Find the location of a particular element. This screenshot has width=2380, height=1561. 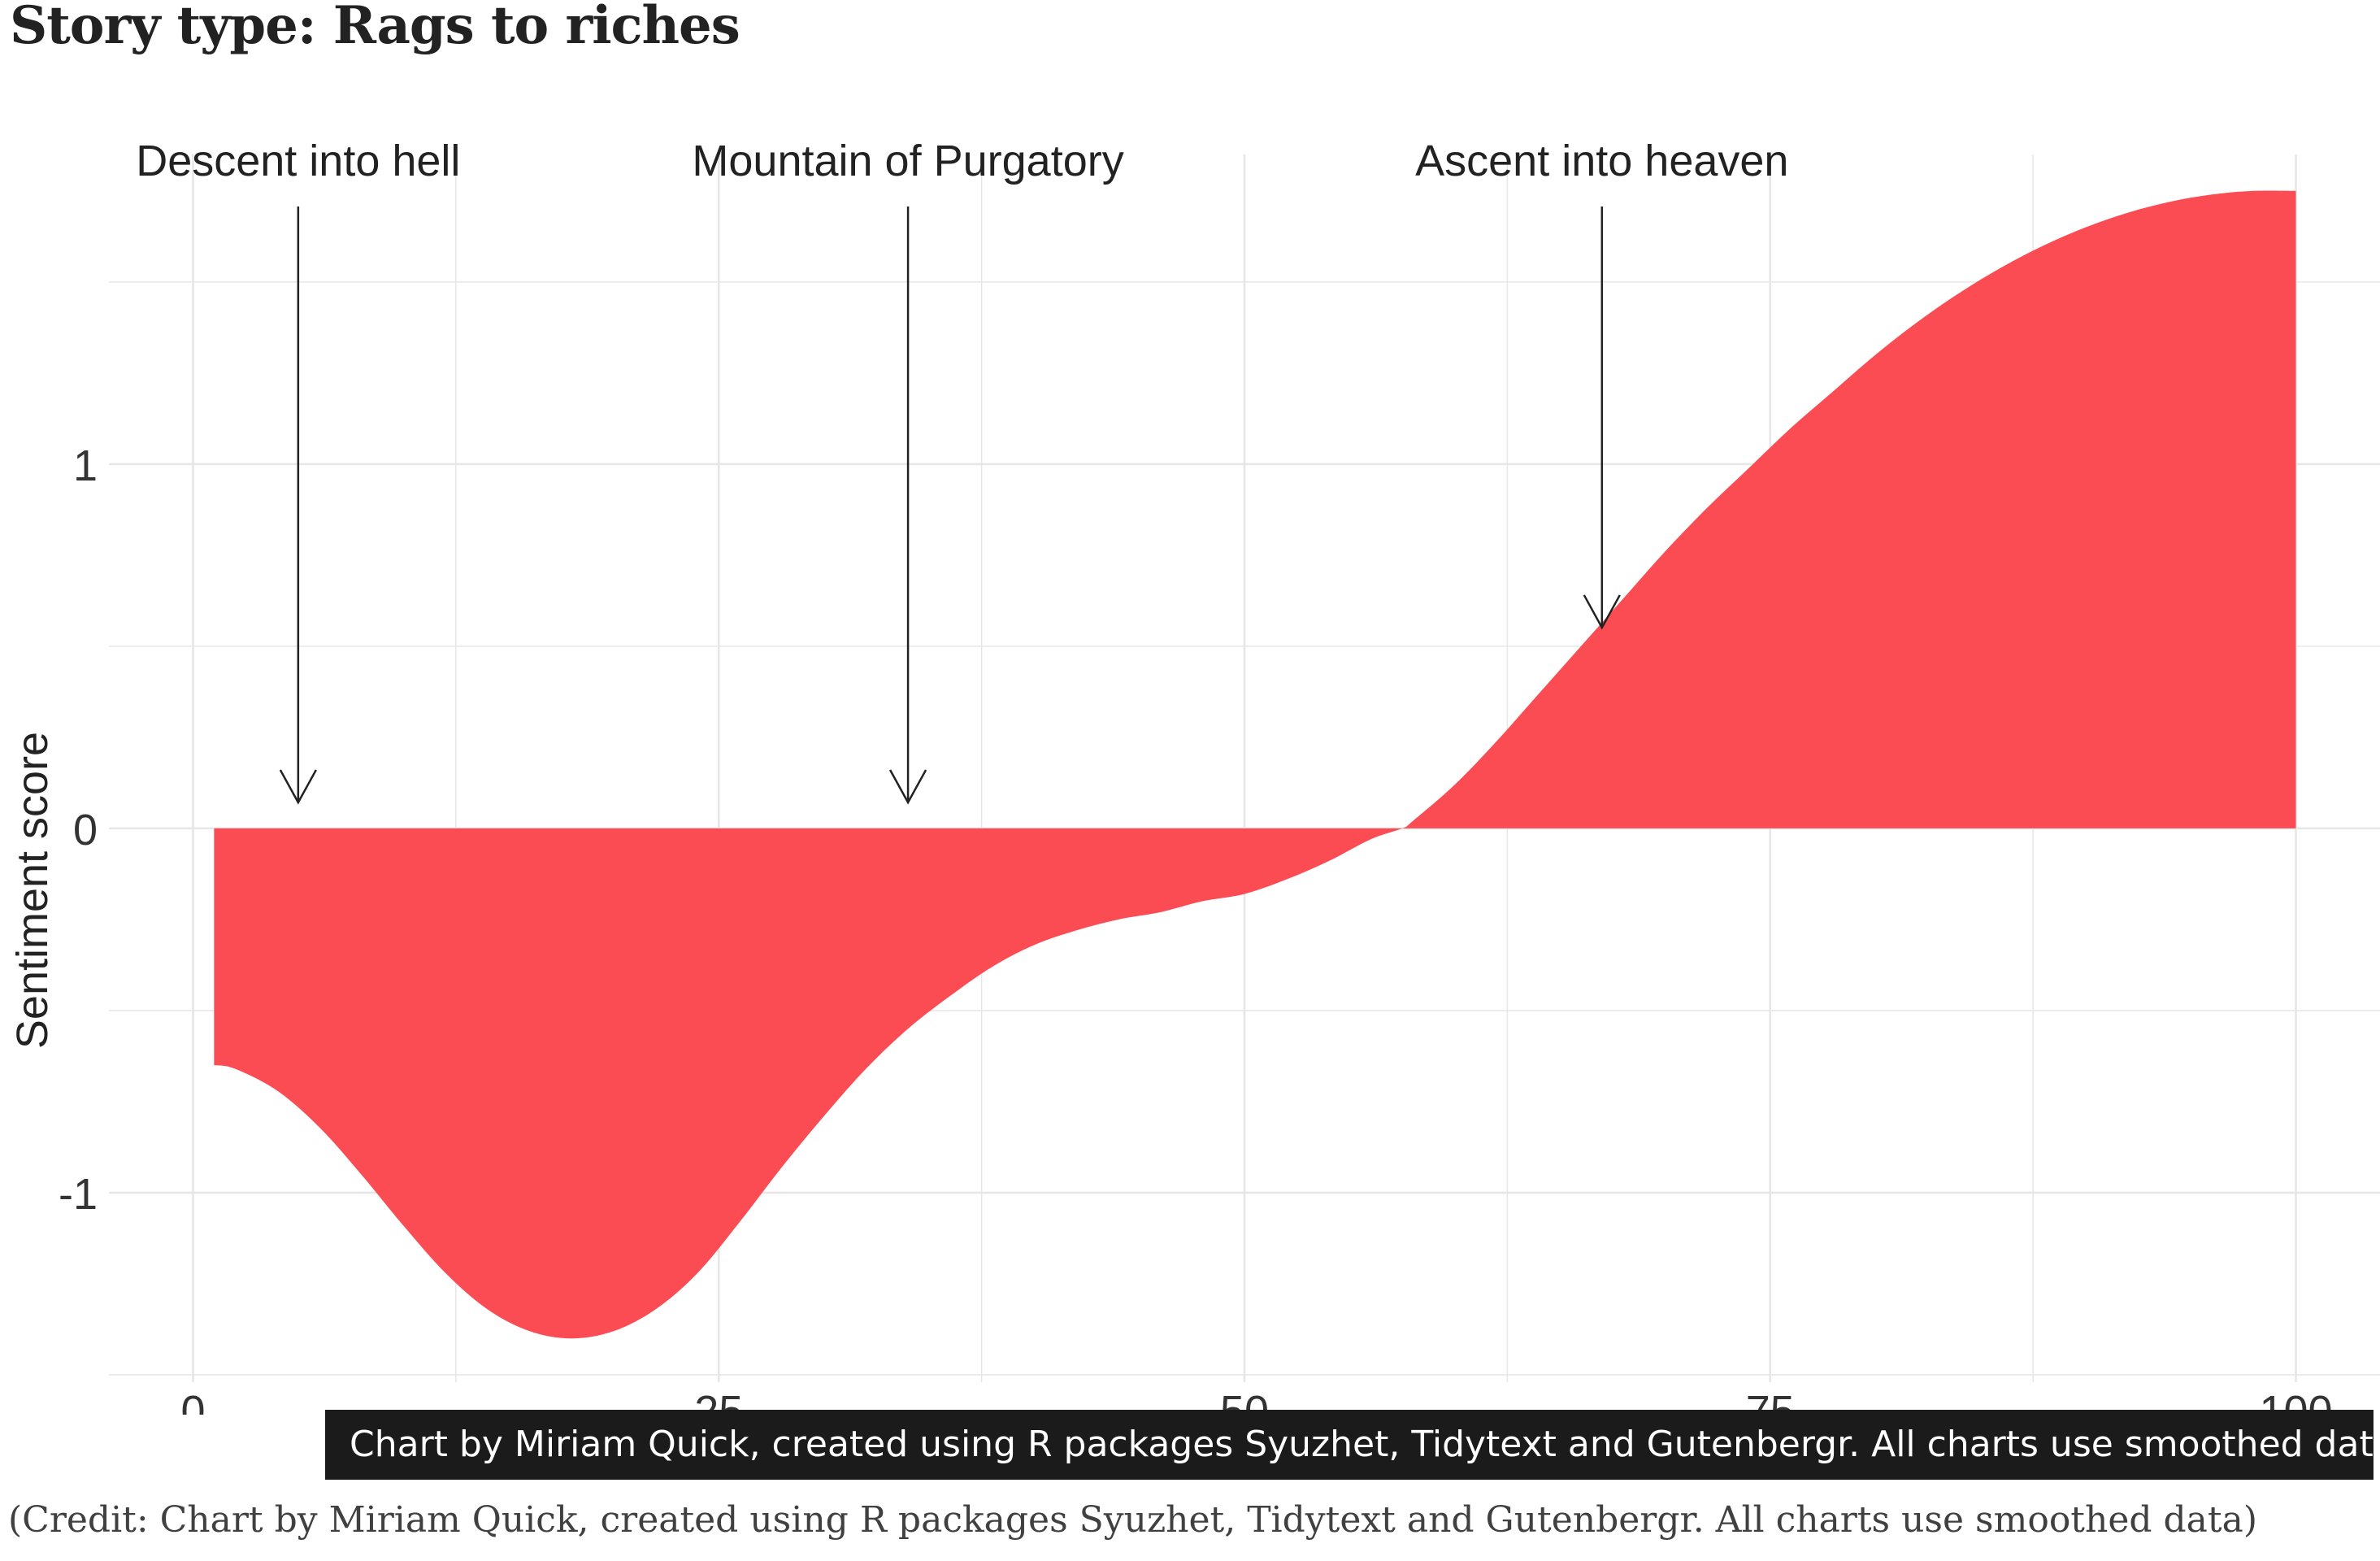

y-tick-label: 0 is located at coordinates (85, 830).